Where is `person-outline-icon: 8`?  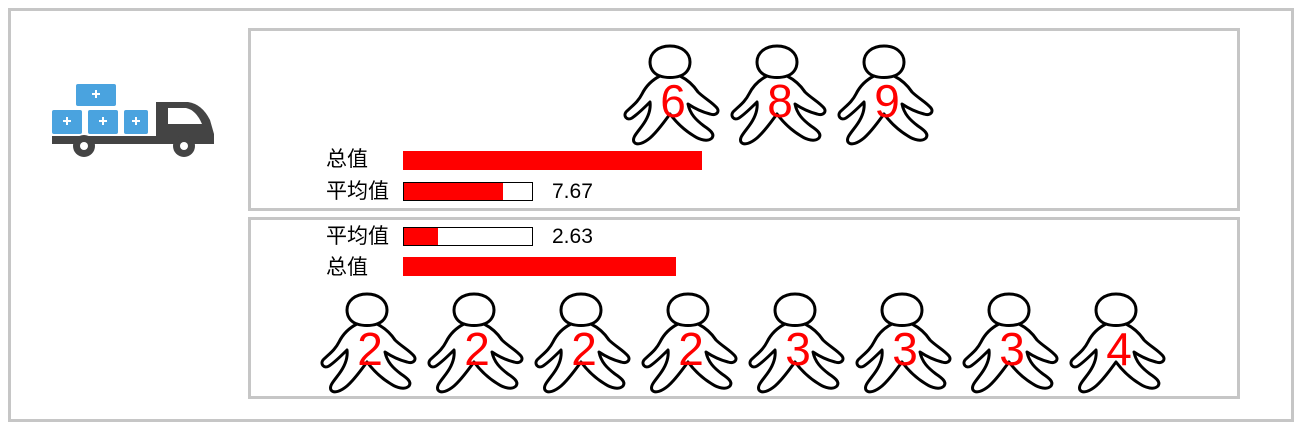
person-outline-icon: 8 is located at coordinates (780, 95).